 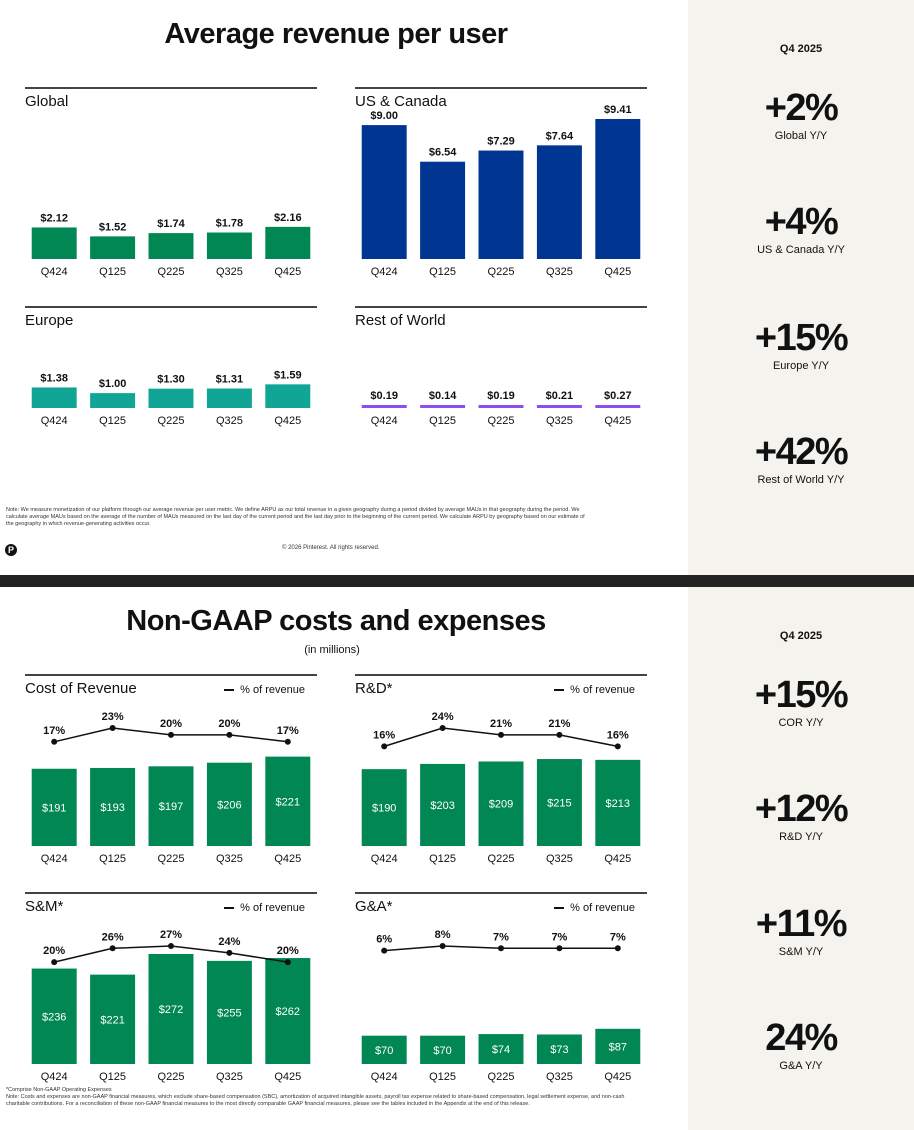 What do you see at coordinates (801, 1045) in the screenshot?
I see `kpi-g-and-a: 24% G&A Y/Y` at bounding box center [801, 1045].